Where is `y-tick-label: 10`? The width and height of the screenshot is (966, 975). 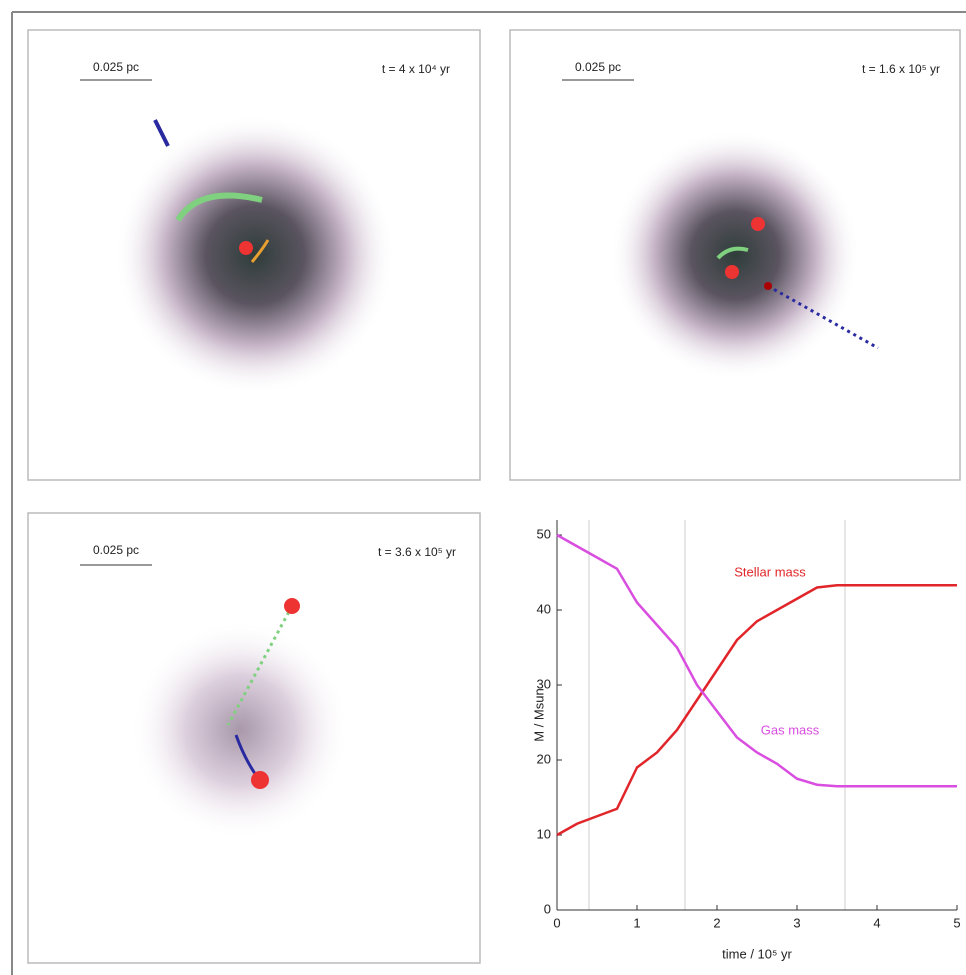
y-tick-label: 10 is located at coordinates (544, 833).